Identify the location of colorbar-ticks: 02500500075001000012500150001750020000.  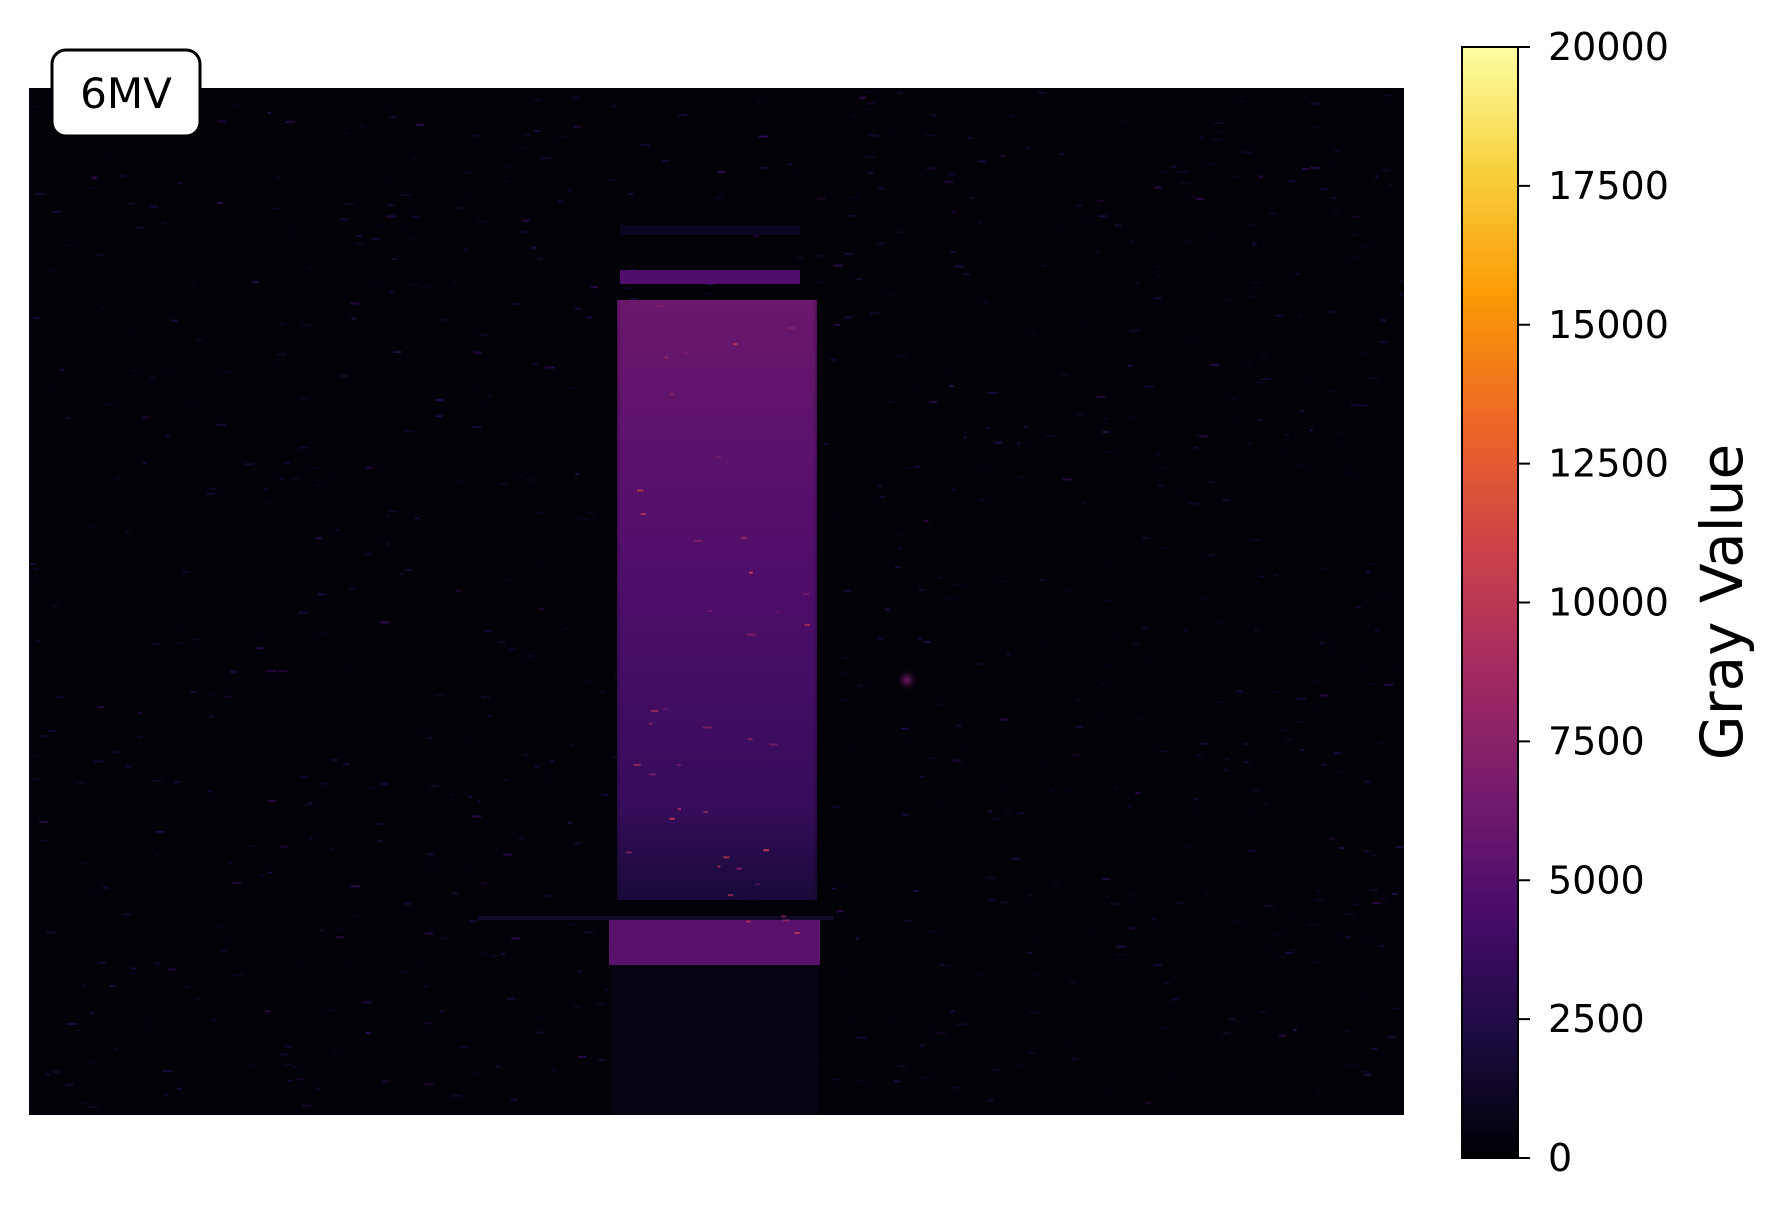
(1593, 602).